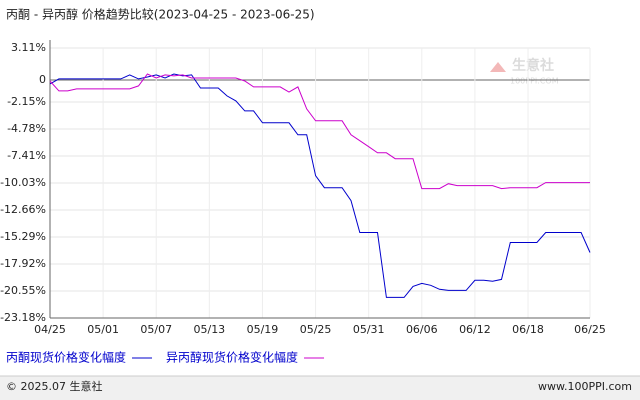 The height and width of the screenshot is (400, 640). What do you see at coordinates (209, 329) in the screenshot?
I see `x-tick-label: 05/13` at bounding box center [209, 329].